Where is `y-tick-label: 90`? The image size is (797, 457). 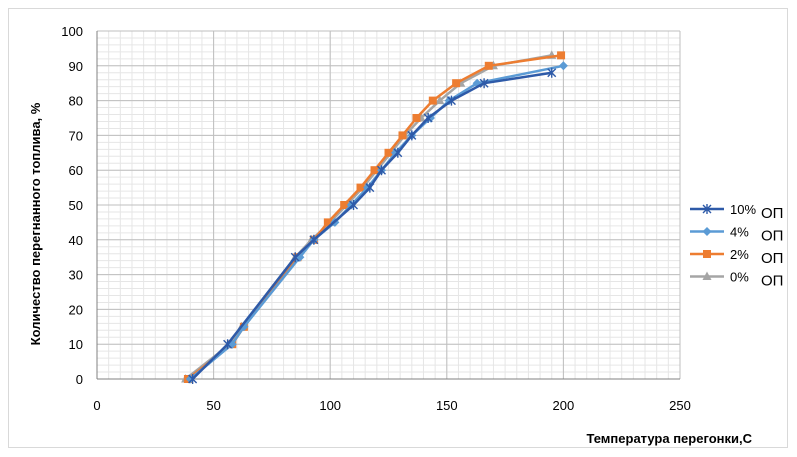
y-tick-label: 90 is located at coordinates (76, 66).